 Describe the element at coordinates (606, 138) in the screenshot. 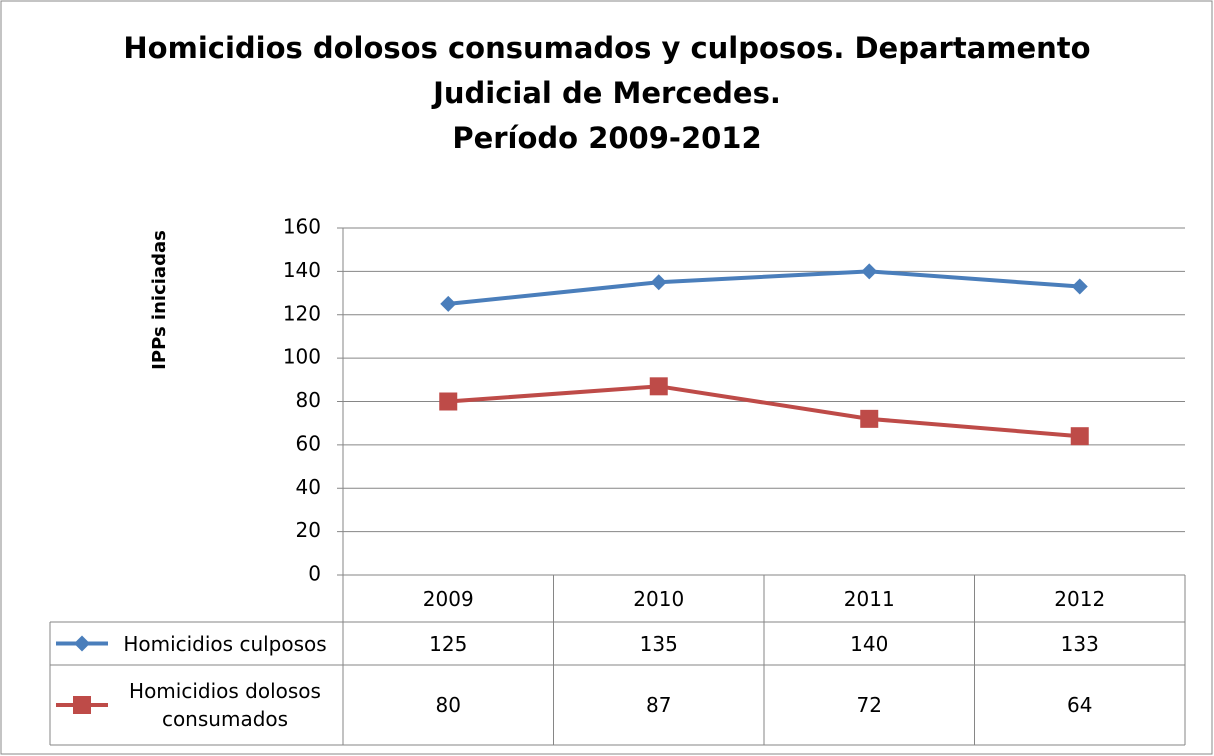

I see `chart-title: Período 2009-2012` at that location.